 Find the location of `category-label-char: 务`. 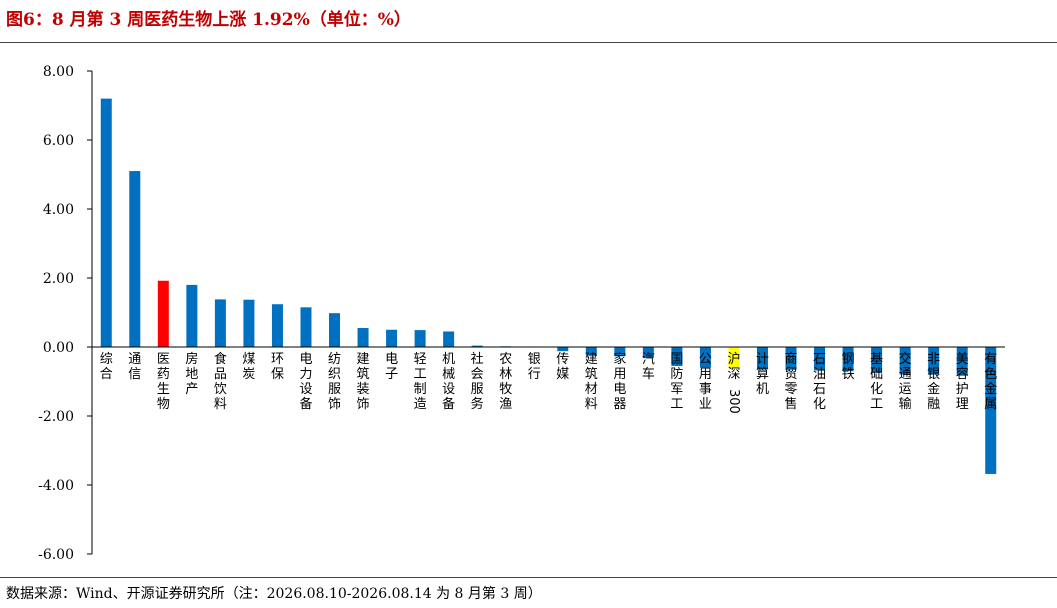

category-label-char: 务 is located at coordinates (477, 404).